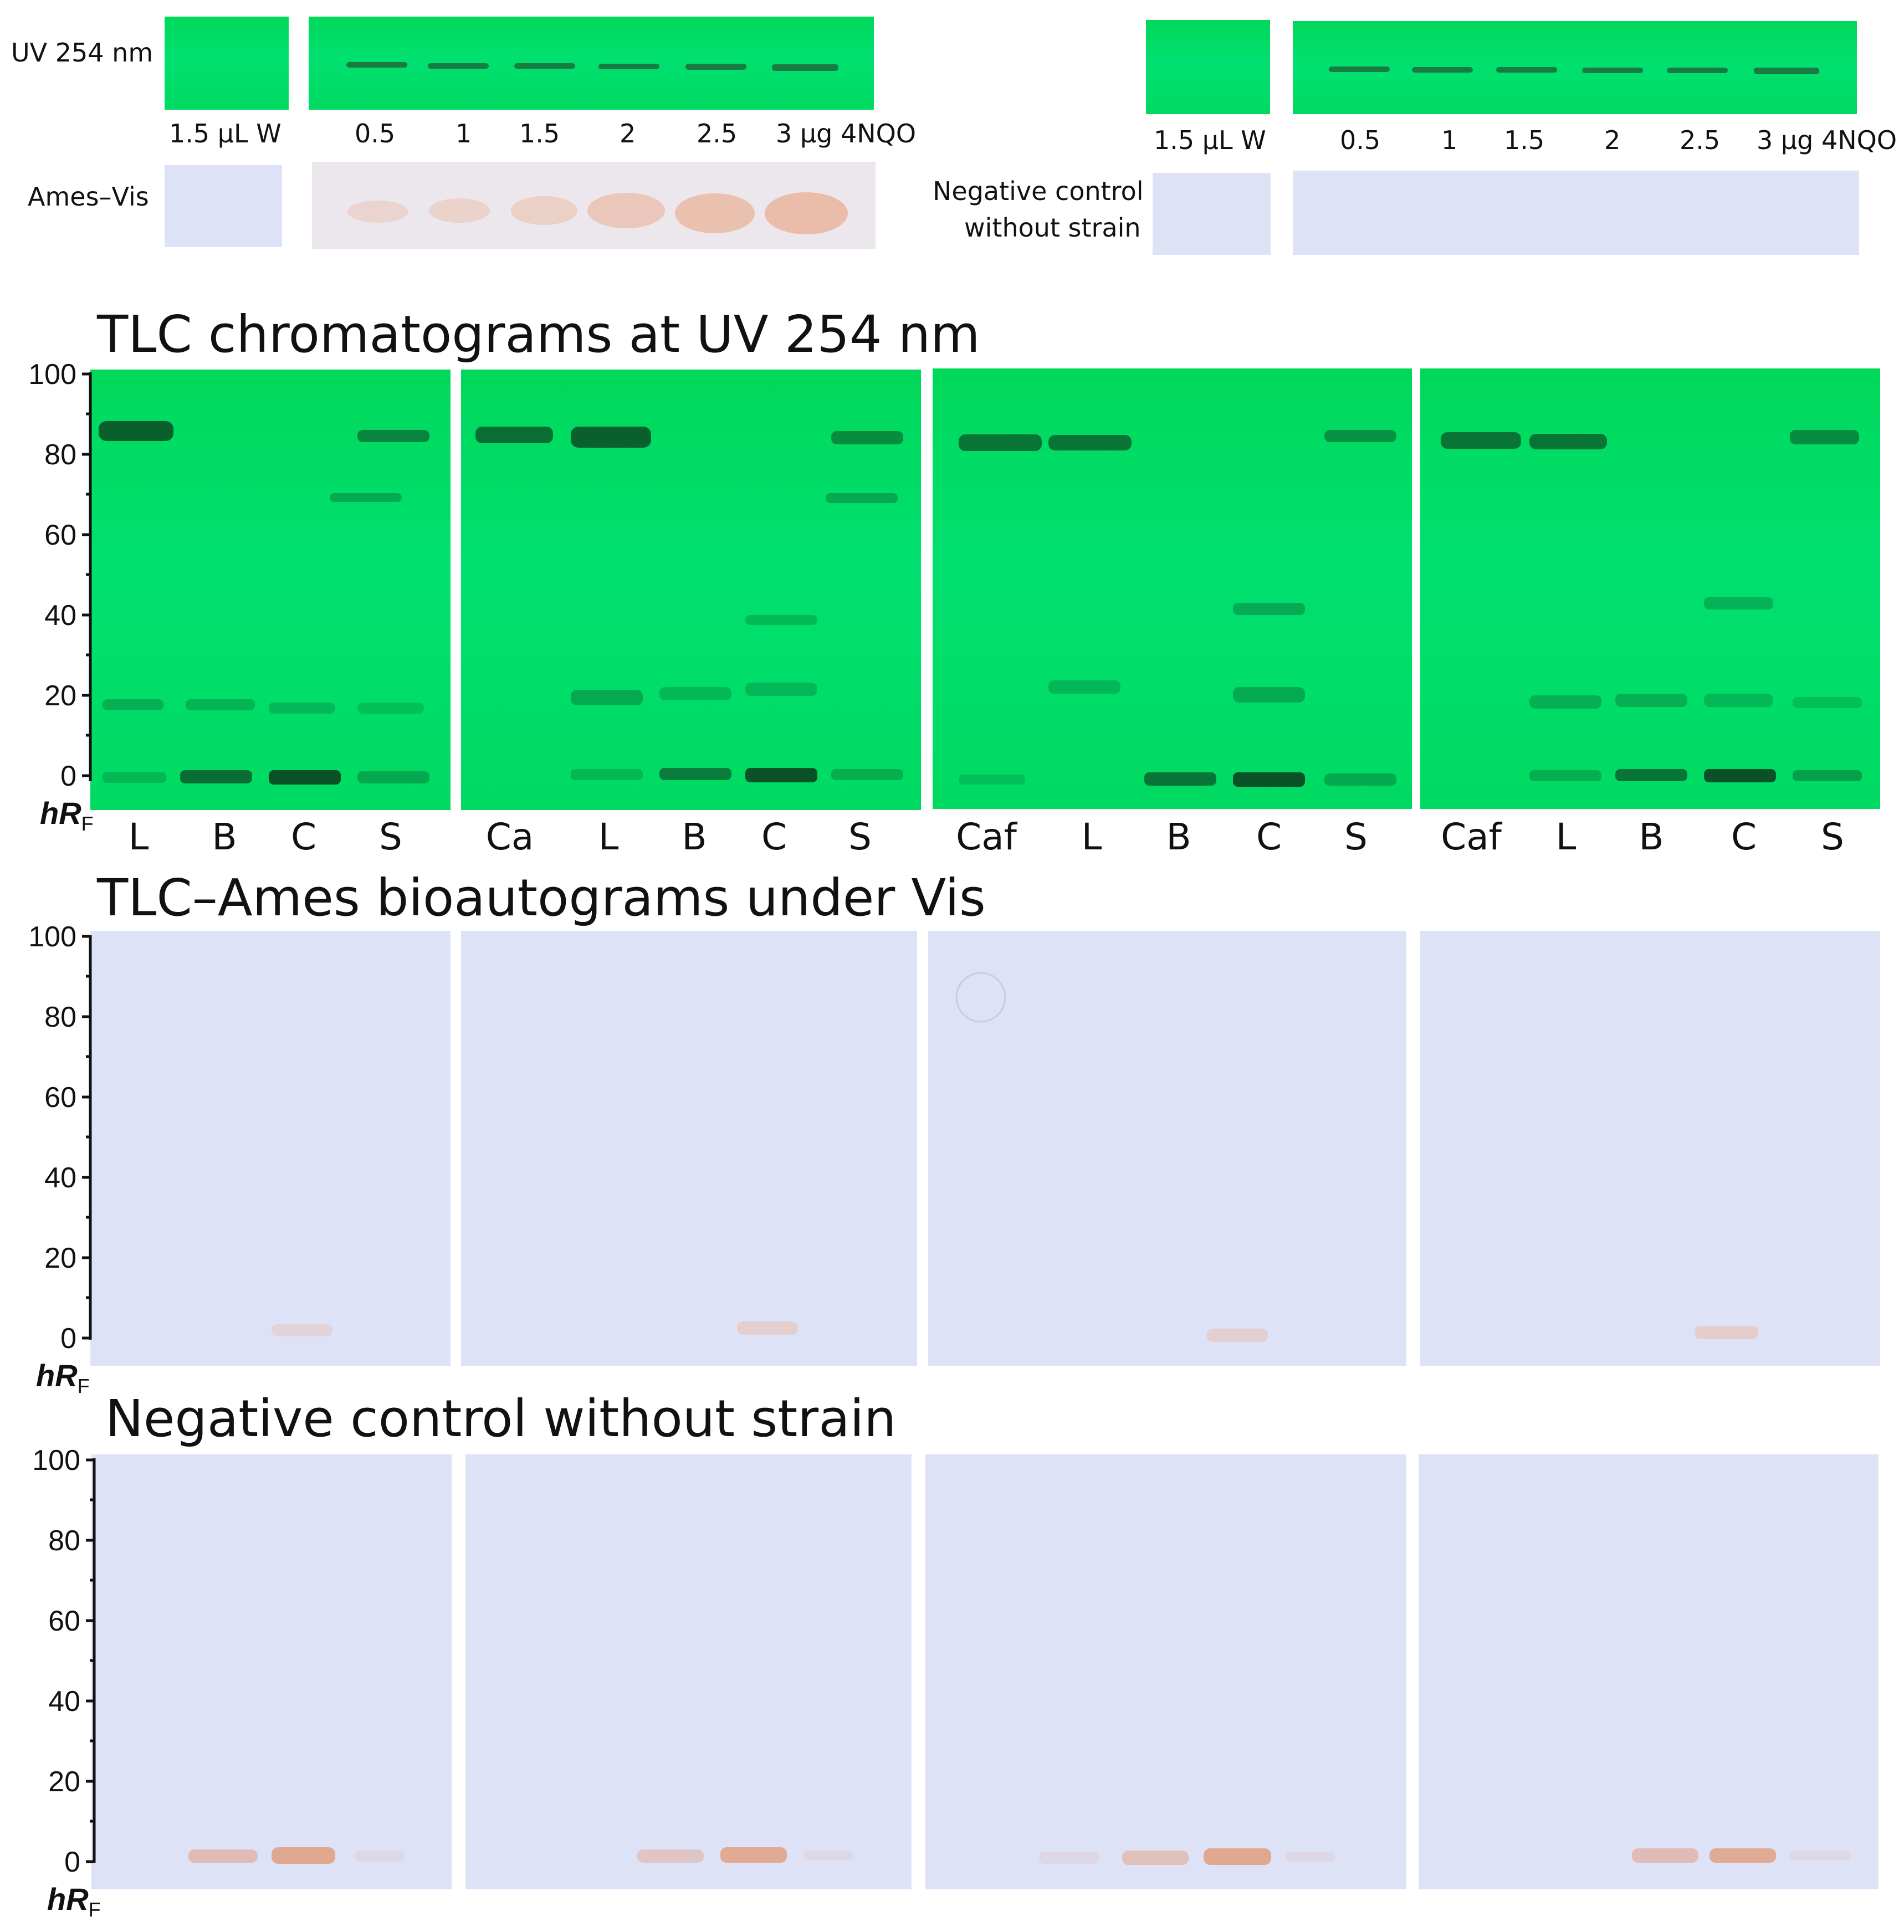 This screenshot has height=1932, width=1904. Describe the element at coordinates (60, 1178) in the screenshot. I see `ames-tick-40: 40` at that location.